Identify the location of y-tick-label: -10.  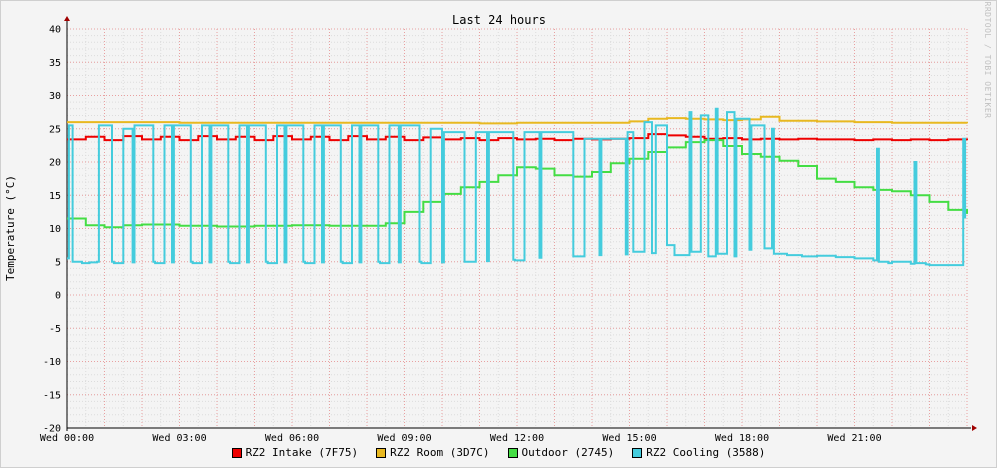
(52, 362).